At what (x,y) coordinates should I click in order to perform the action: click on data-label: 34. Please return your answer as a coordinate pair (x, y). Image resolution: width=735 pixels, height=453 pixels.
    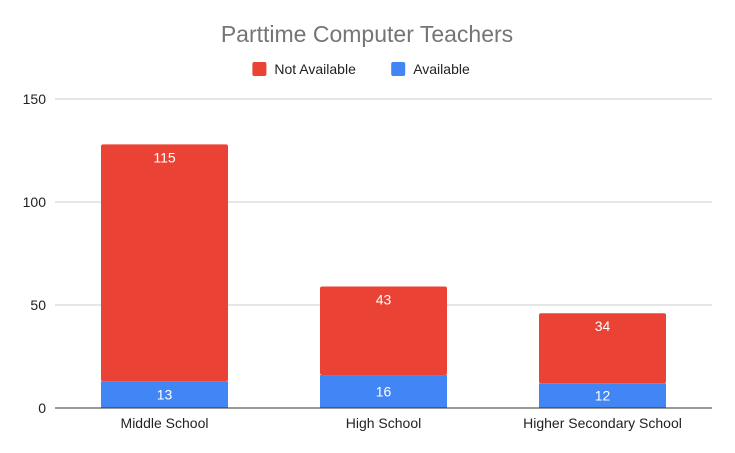
    Looking at the image, I should click on (603, 326).